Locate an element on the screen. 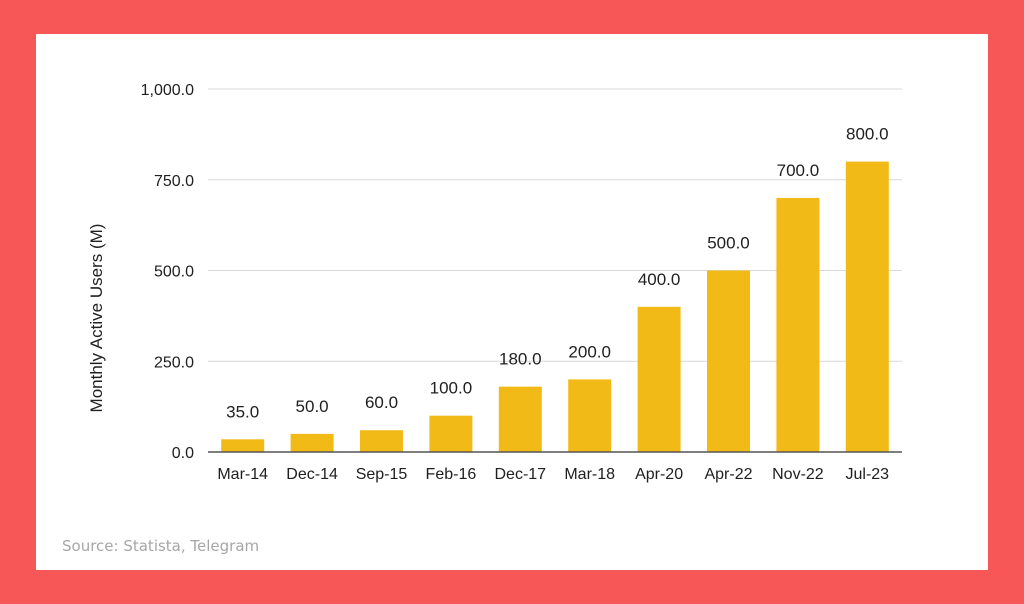 The image size is (1024, 604). y-tick-label: 0.0 is located at coordinates (183, 453).